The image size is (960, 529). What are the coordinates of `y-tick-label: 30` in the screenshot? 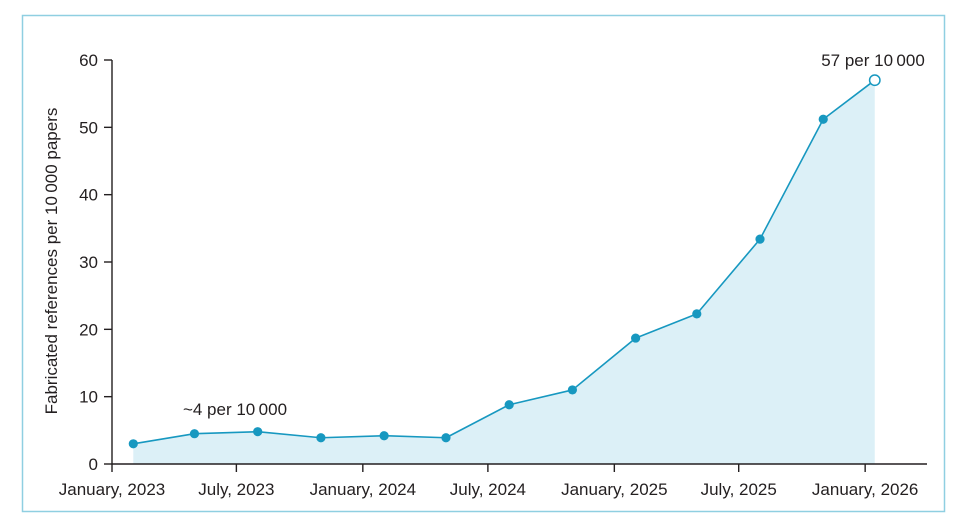 It's located at (88, 262).